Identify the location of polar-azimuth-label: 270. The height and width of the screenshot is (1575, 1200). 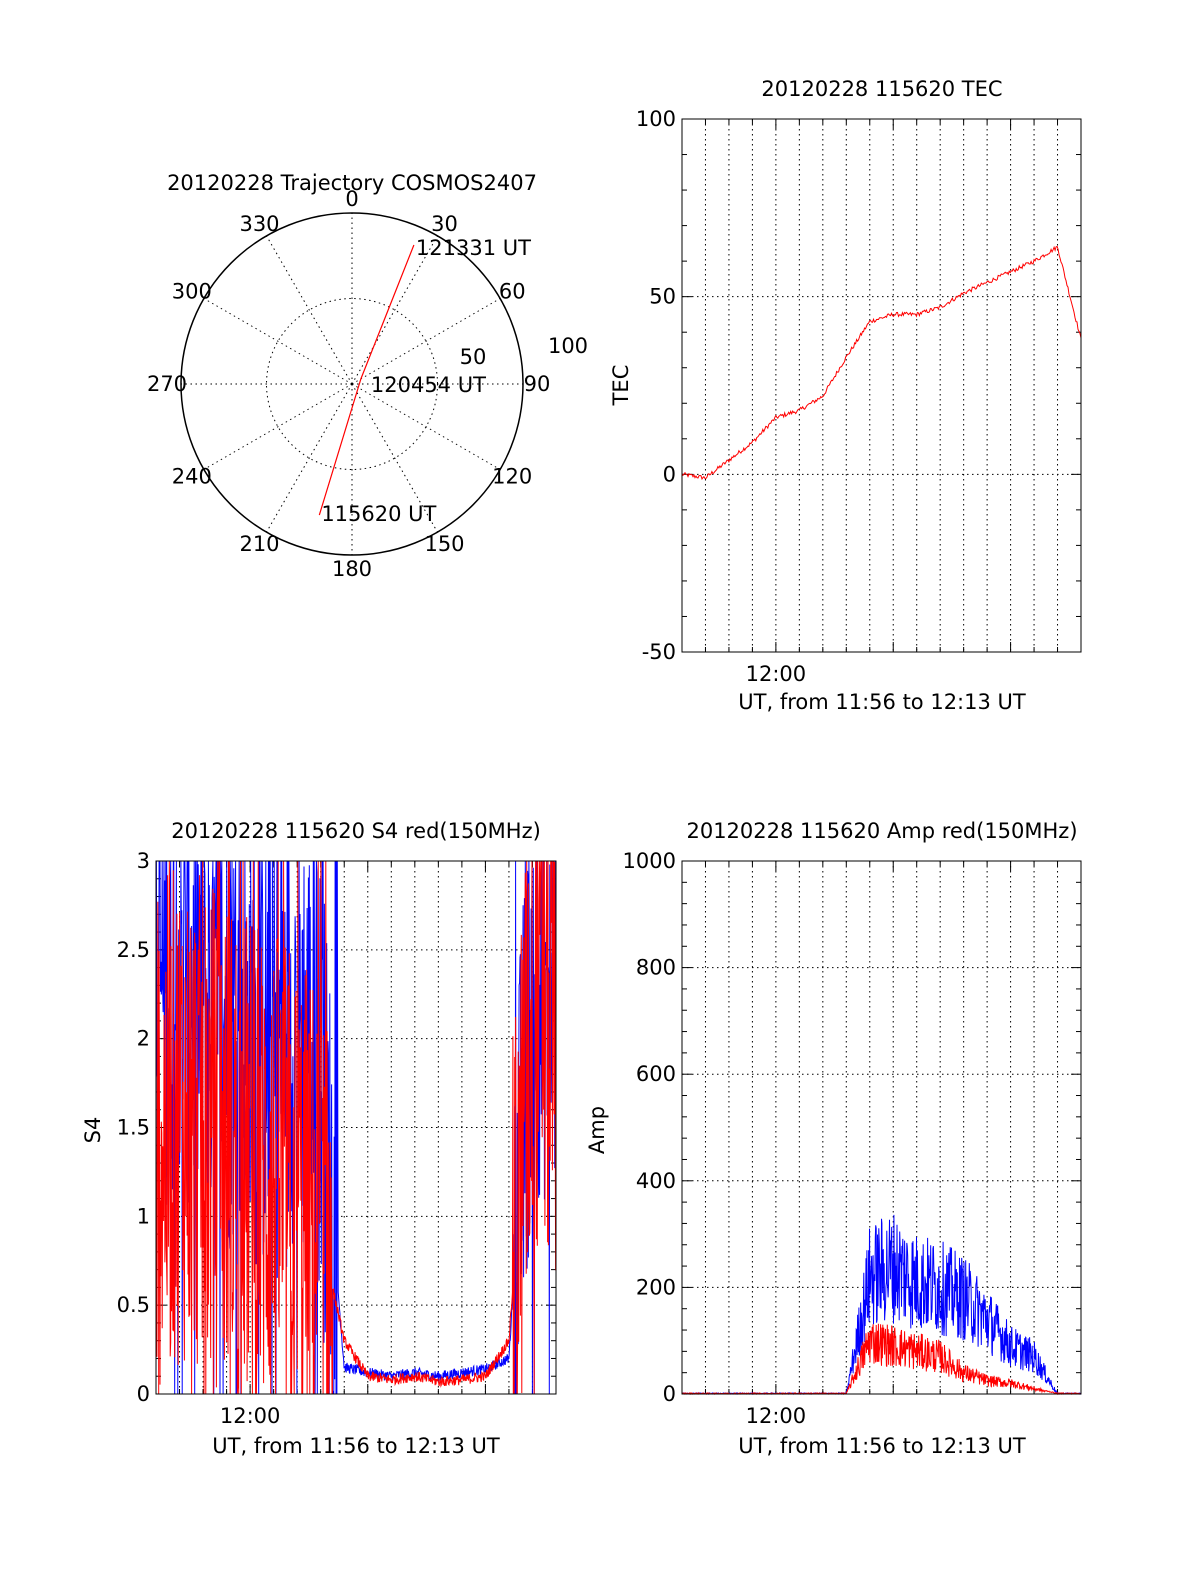
(167, 384).